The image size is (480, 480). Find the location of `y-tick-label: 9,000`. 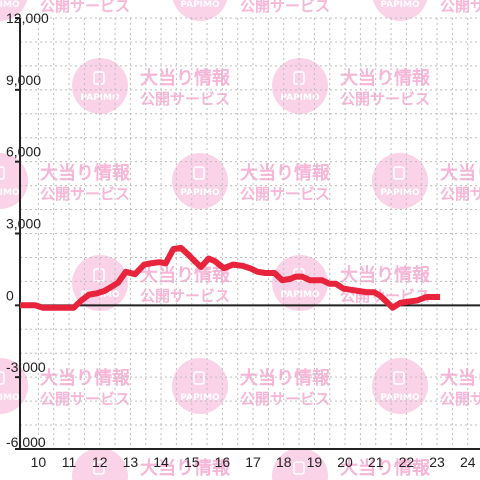

y-tick-label: 9,000 is located at coordinates (23, 80).